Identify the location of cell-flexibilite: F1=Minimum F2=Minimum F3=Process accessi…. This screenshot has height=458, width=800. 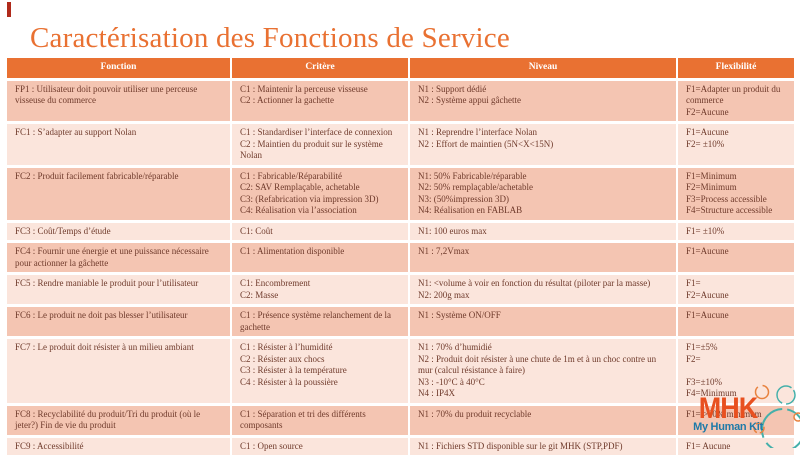
(736, 193).